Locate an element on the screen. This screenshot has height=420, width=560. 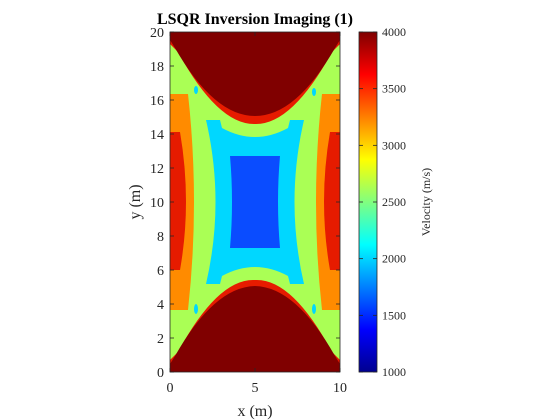
right-red-zone is located at coordinates (332, 201).